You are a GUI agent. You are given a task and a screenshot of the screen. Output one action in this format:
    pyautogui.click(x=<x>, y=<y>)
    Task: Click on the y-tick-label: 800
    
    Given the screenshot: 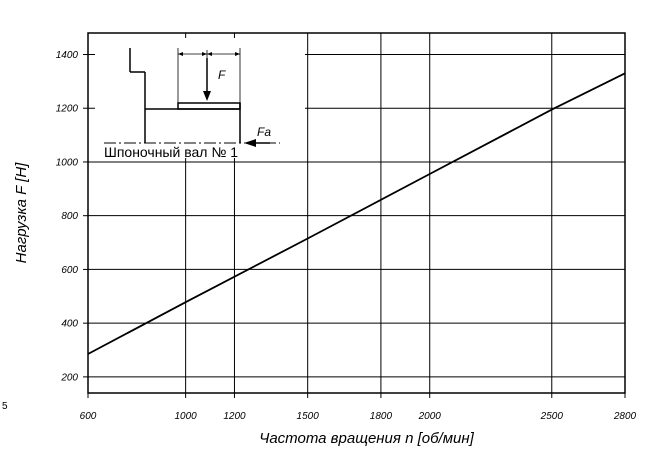 What is the action you would take?
    pyautogui.click(x=69, y=216)
    